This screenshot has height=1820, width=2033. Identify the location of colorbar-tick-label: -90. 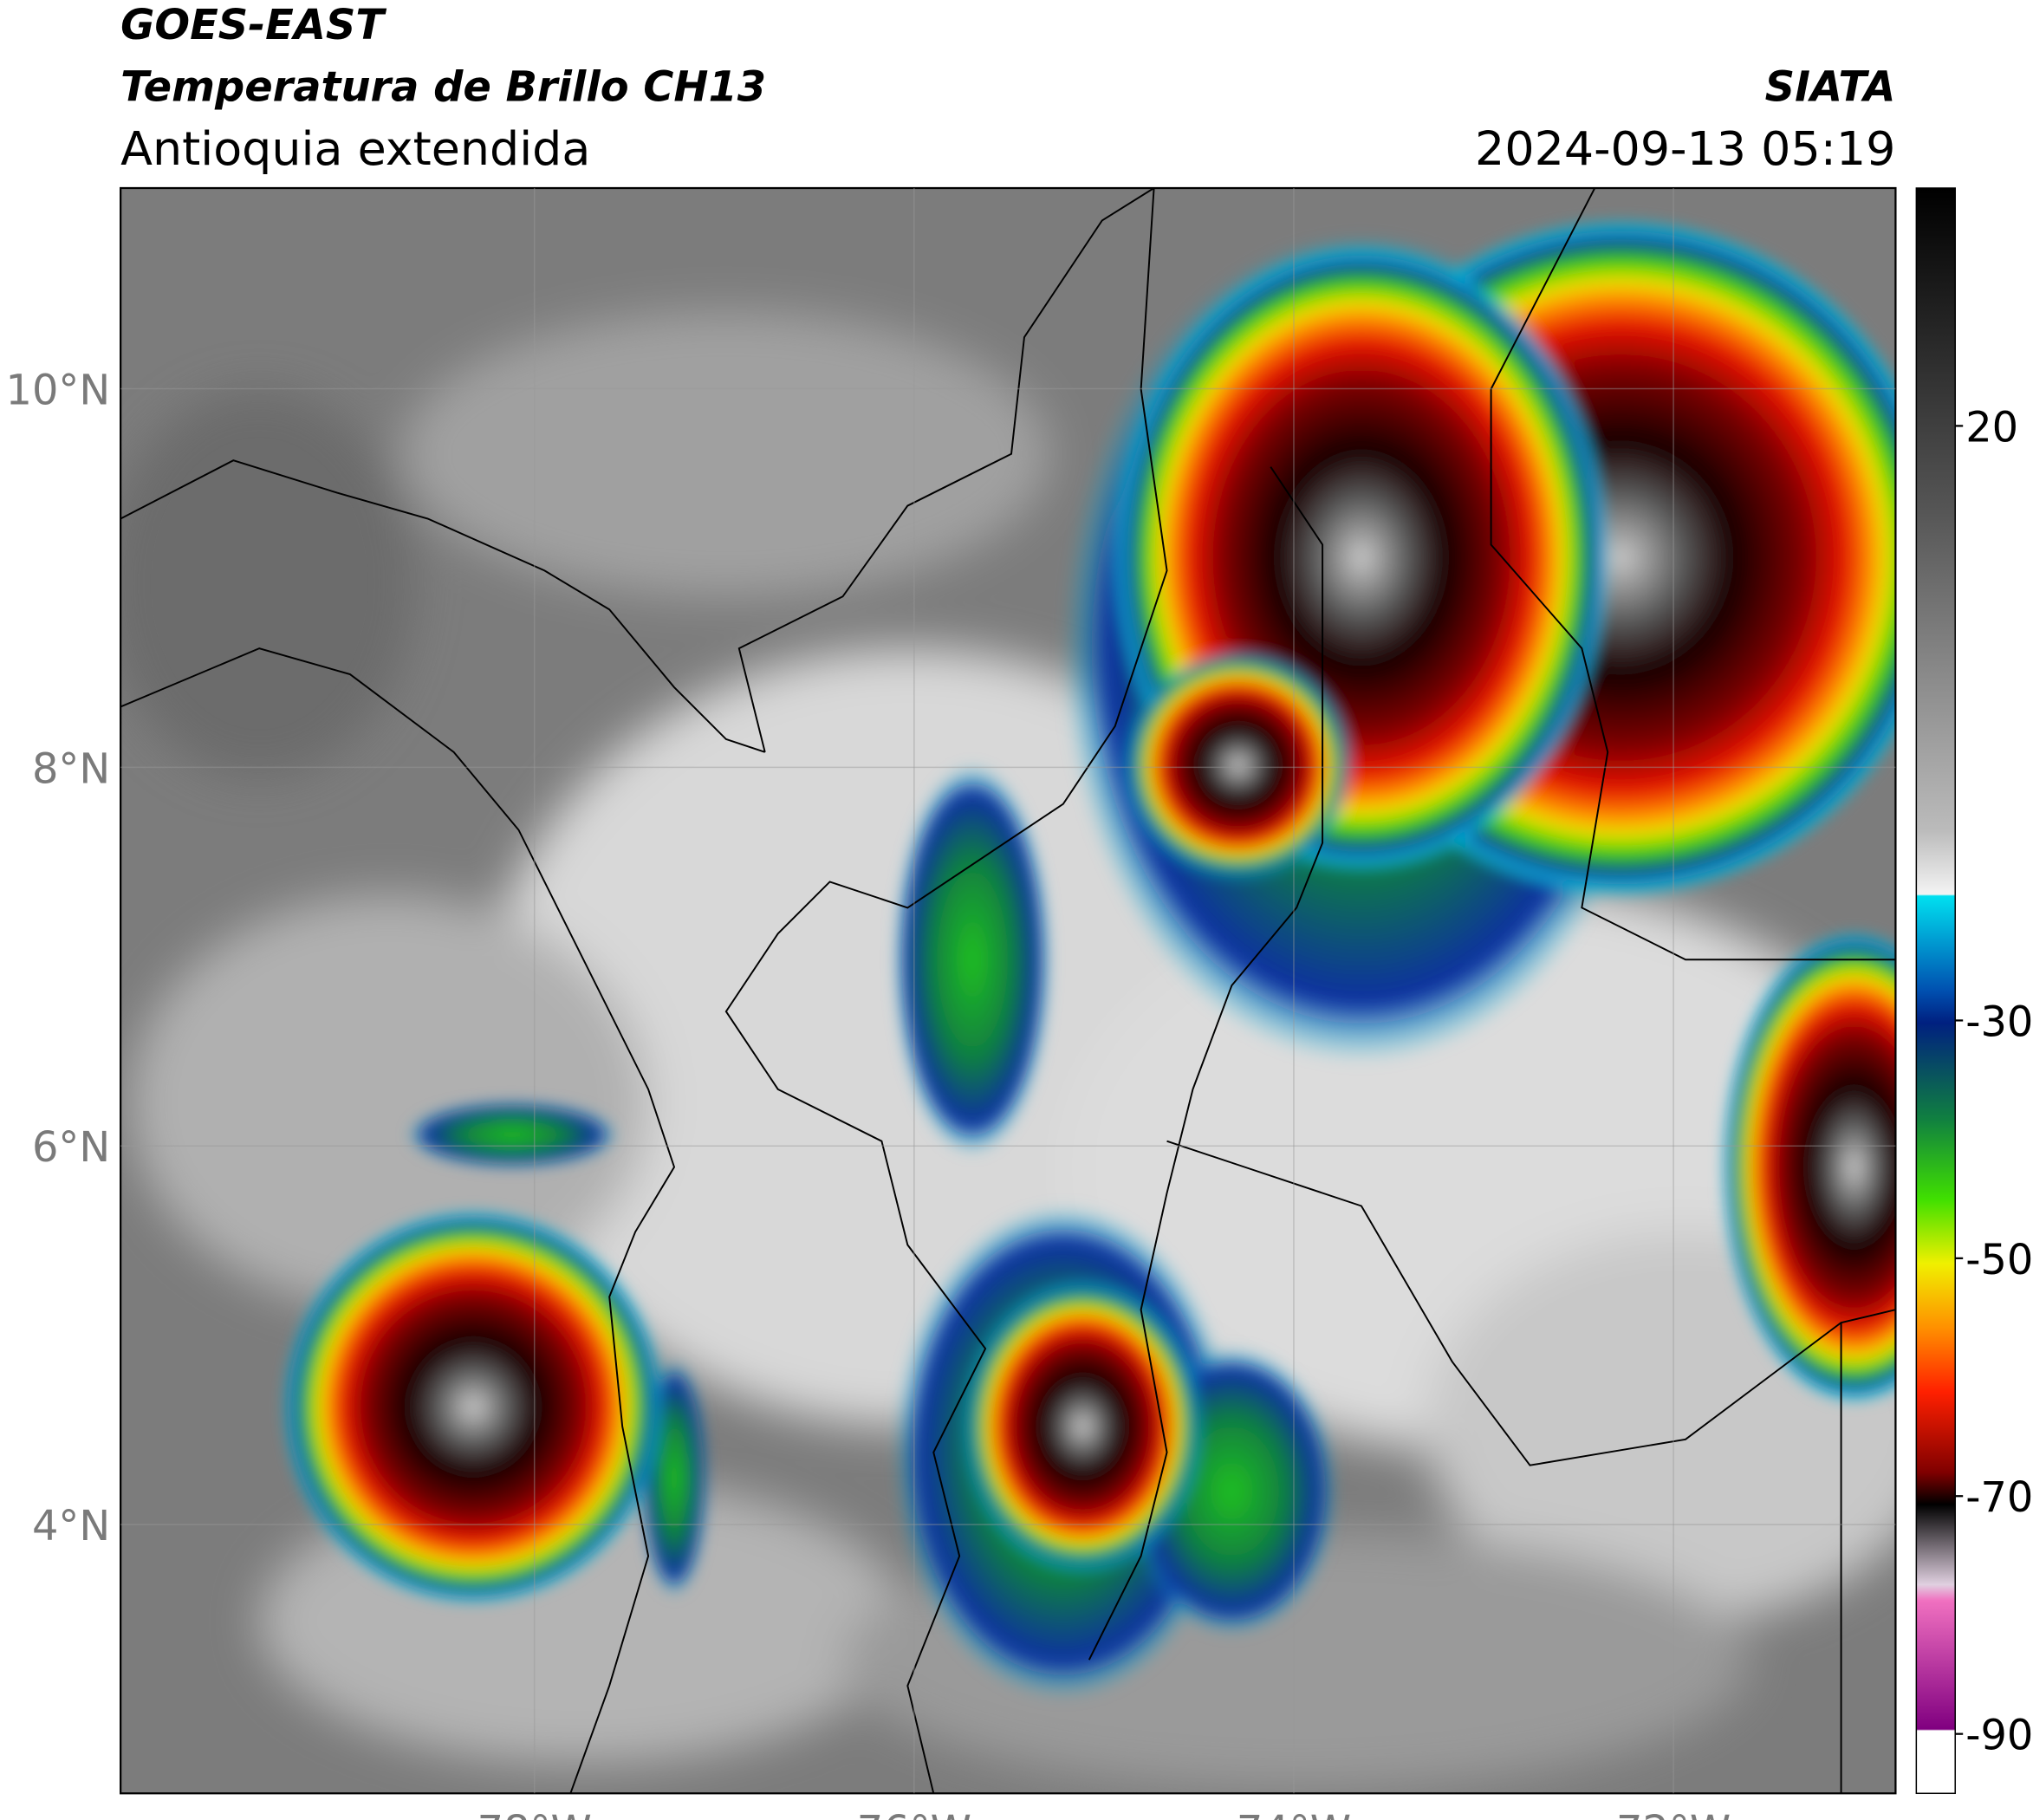
(1999, 1736).